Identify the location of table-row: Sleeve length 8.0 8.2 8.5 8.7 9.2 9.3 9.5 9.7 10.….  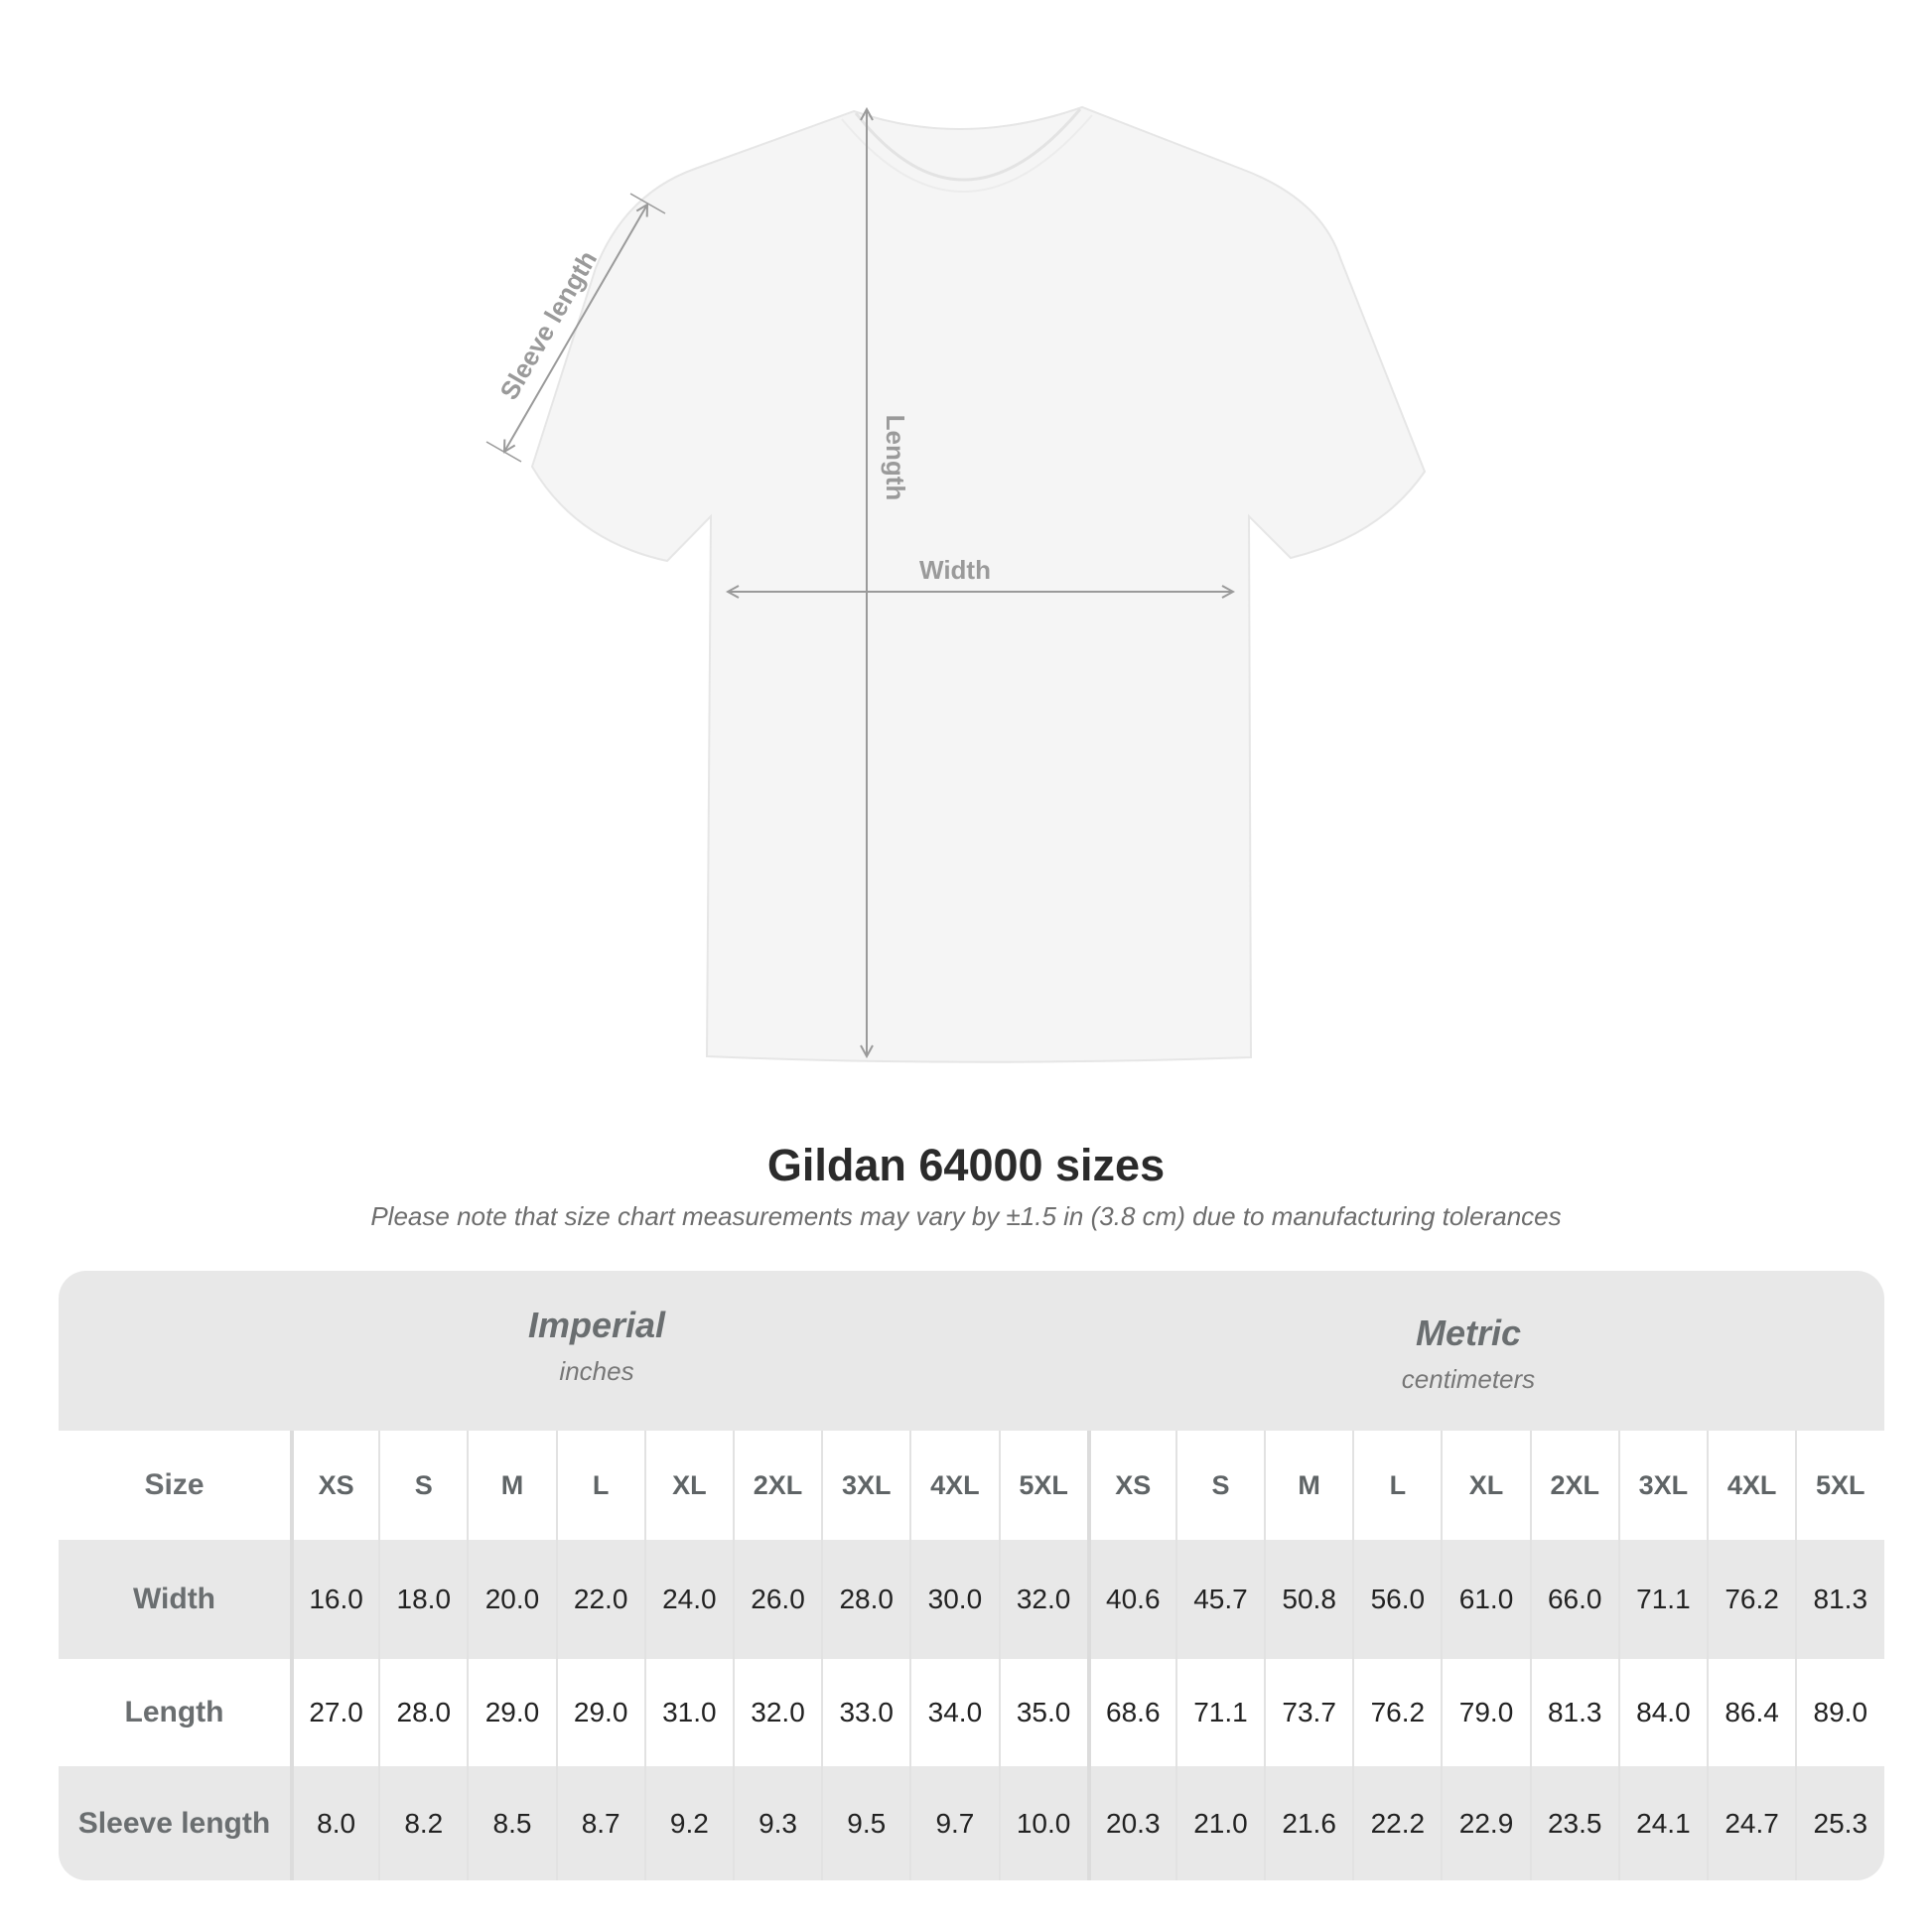
(971, 1823).